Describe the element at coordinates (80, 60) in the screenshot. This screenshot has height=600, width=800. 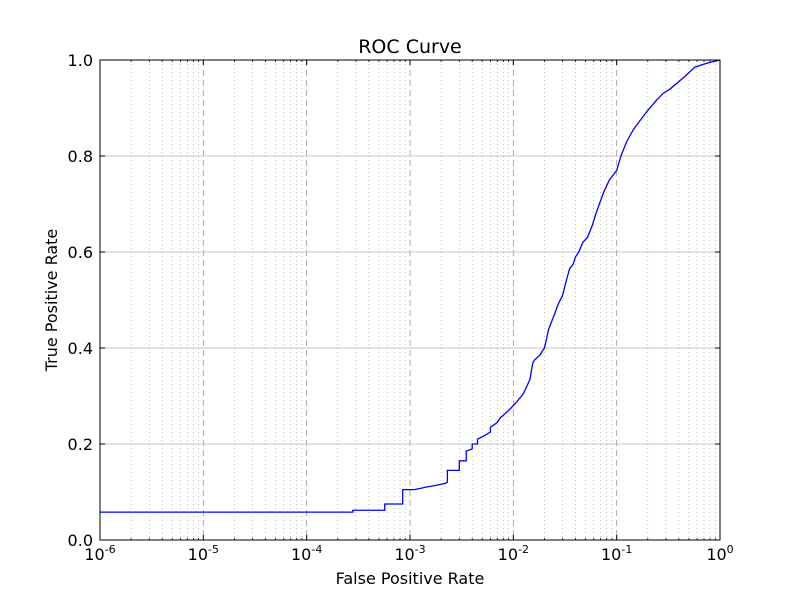
I see `y-tick-label: 1.0` at that location.